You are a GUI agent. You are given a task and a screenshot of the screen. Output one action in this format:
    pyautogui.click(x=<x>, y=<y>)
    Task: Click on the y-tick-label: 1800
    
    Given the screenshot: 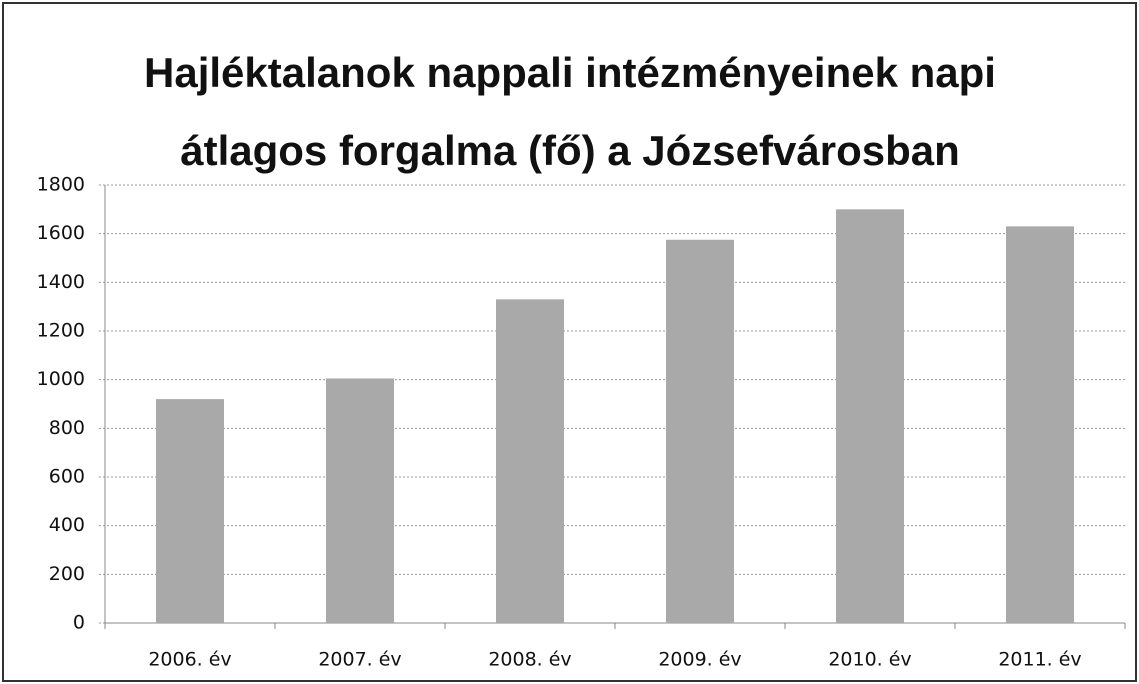 What is the action you would take?
    pyautogui.click(x=61, y=185)
    